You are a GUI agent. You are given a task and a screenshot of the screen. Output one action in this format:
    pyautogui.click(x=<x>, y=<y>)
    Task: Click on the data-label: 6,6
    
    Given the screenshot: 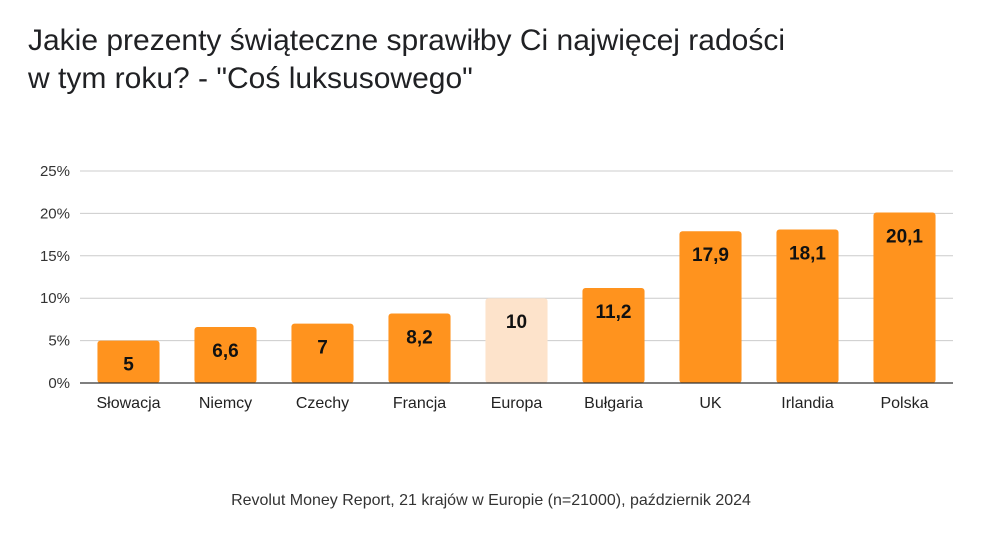 What is the action you would take?
    pyautogui.click(x=225, y=351)
    